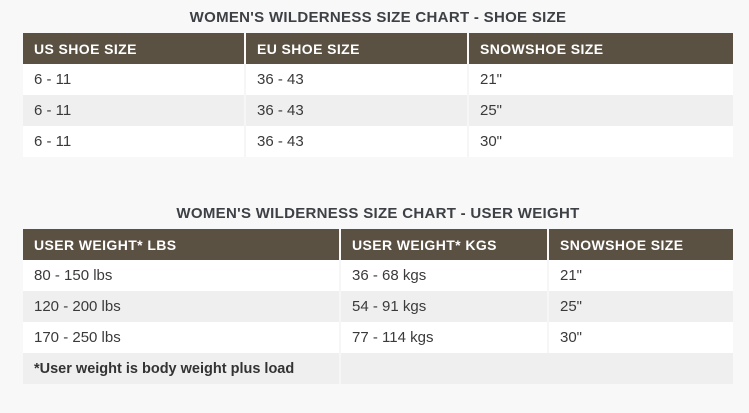 This screenshot has height=413, width=749. Describe the element at coordinates (444, 337) in the screenshot. I see `table-cell: 77 - 114 kgs` at that location.